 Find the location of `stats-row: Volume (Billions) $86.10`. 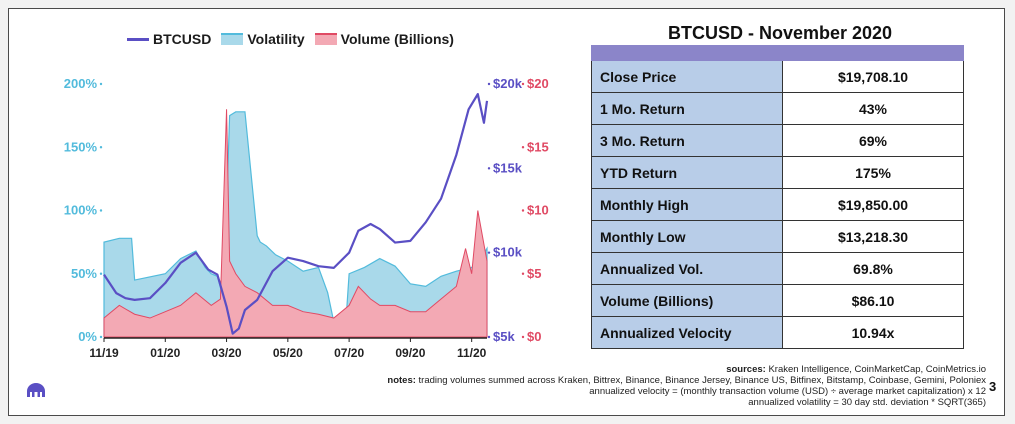

stats-row: Volume (Billions) $86.10 is located at coordinates (777, 300).